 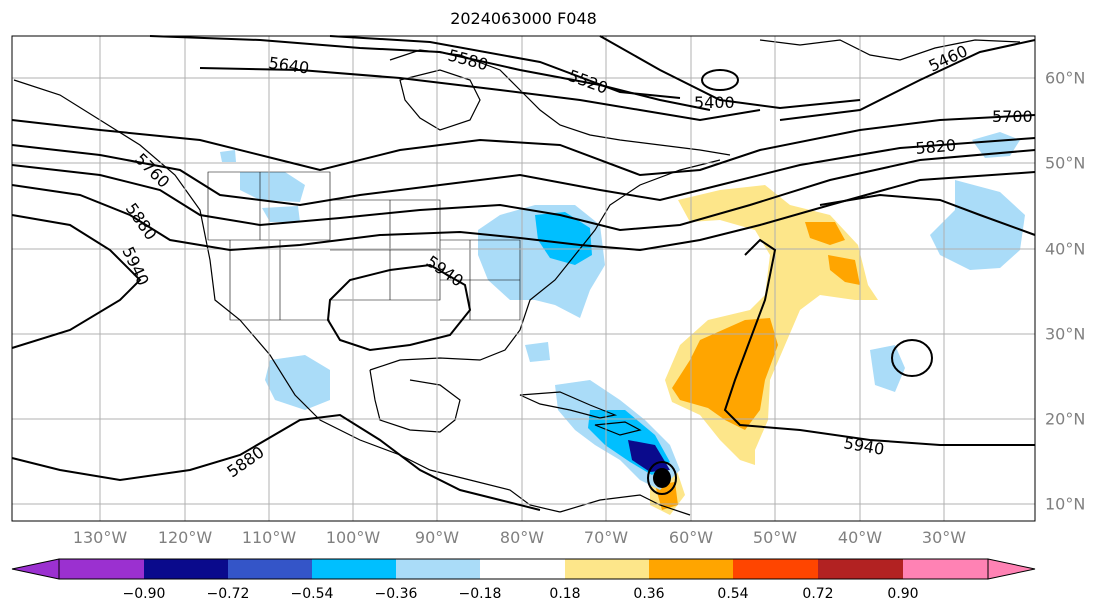 What do you see at coordinates (269, 537) in the screenshot?
I see `longitude-label: 110°W` at bounding box center [269, 537].